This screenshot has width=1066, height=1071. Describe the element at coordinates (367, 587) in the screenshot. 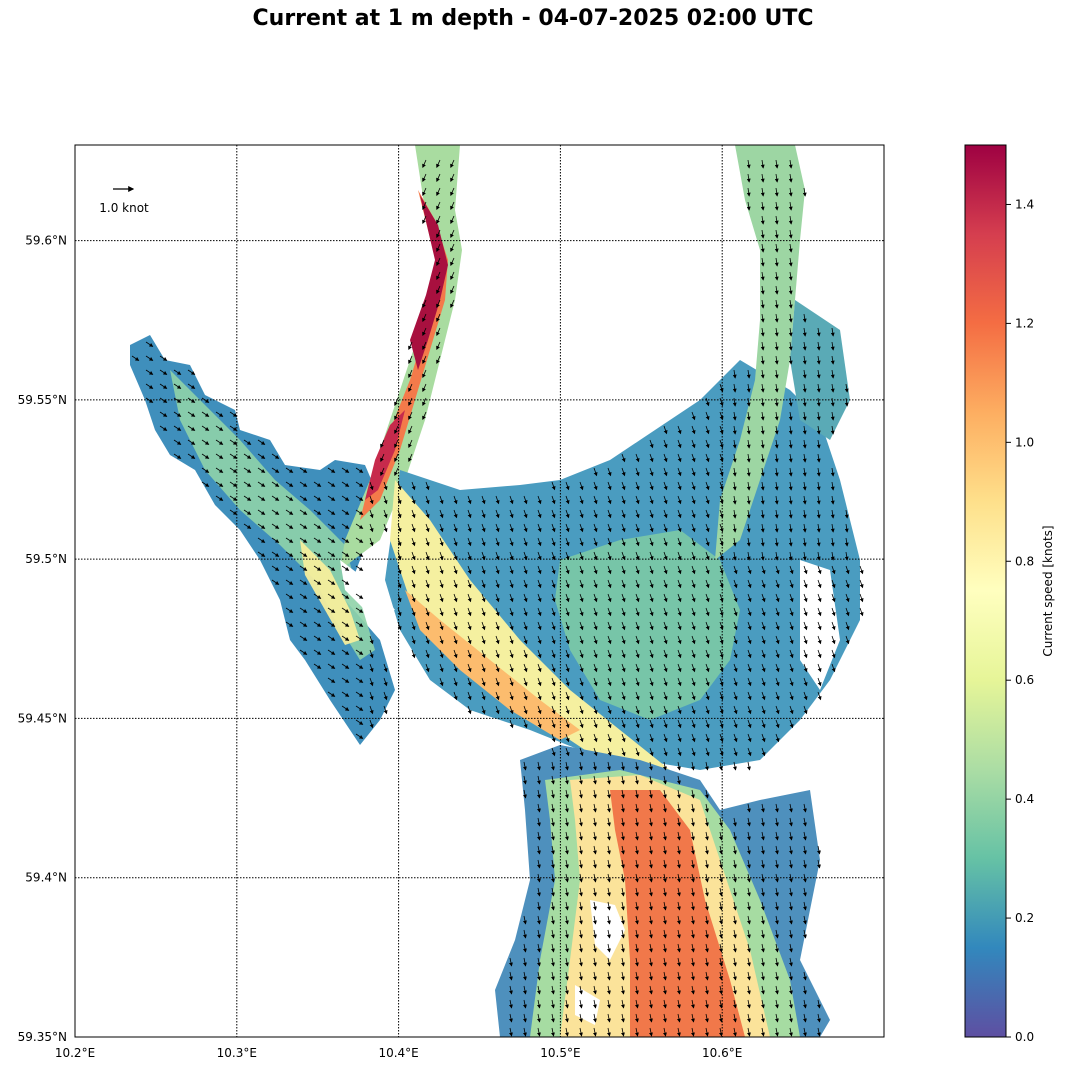

I see `island-west` at that location.